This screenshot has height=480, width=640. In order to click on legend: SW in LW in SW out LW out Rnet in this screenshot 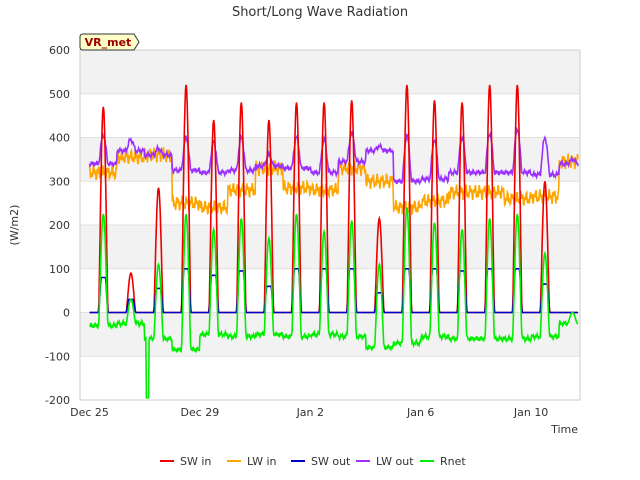, I will do `click(313, 461)`.